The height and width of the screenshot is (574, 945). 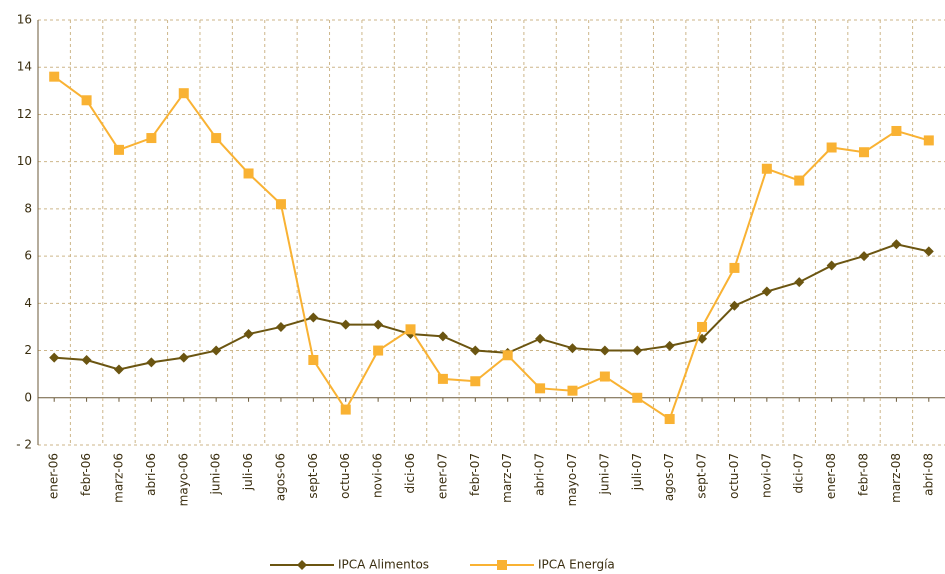 I want to click on x-tick-label: mayo-06, so click(x=183, y=479).